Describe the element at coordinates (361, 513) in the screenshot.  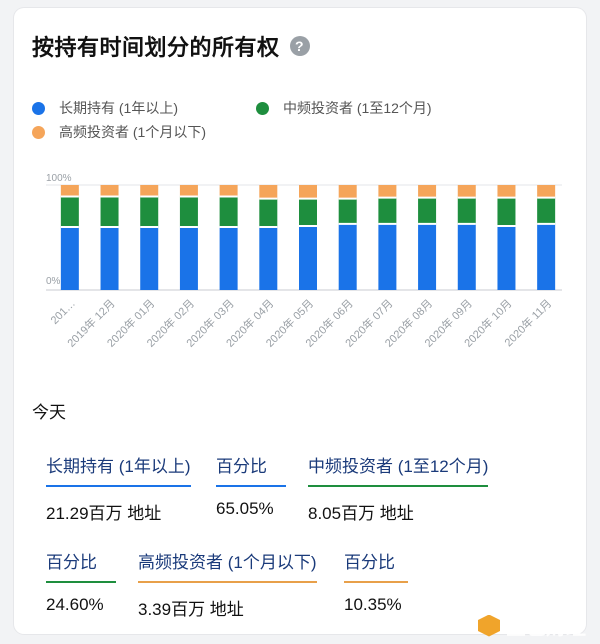
I see `stat-mid-value: 8.05百万 地址` at that location.